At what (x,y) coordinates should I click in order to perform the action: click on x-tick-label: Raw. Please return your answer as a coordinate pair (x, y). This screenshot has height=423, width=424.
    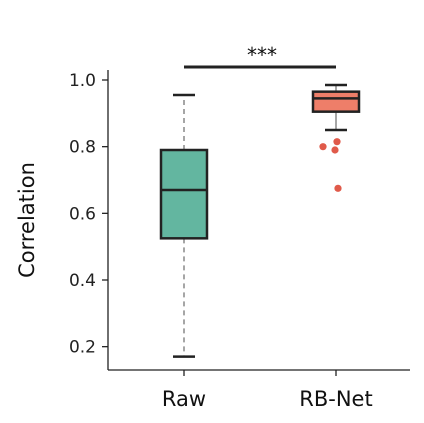
    Looking at the image, I should click on (184, 399).